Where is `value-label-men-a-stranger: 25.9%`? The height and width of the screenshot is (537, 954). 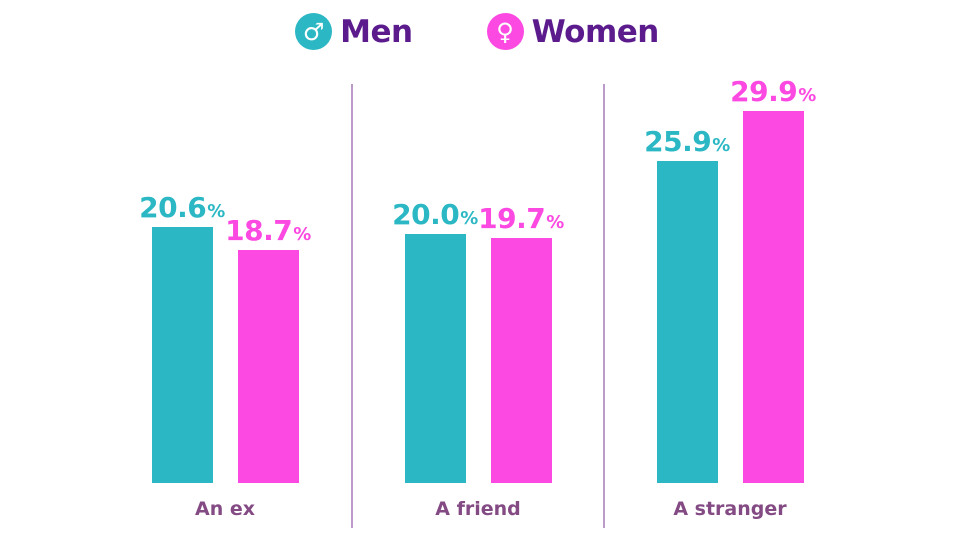 value-label-men-a-stranger: 25.9% is located at coordinates (687, 141).